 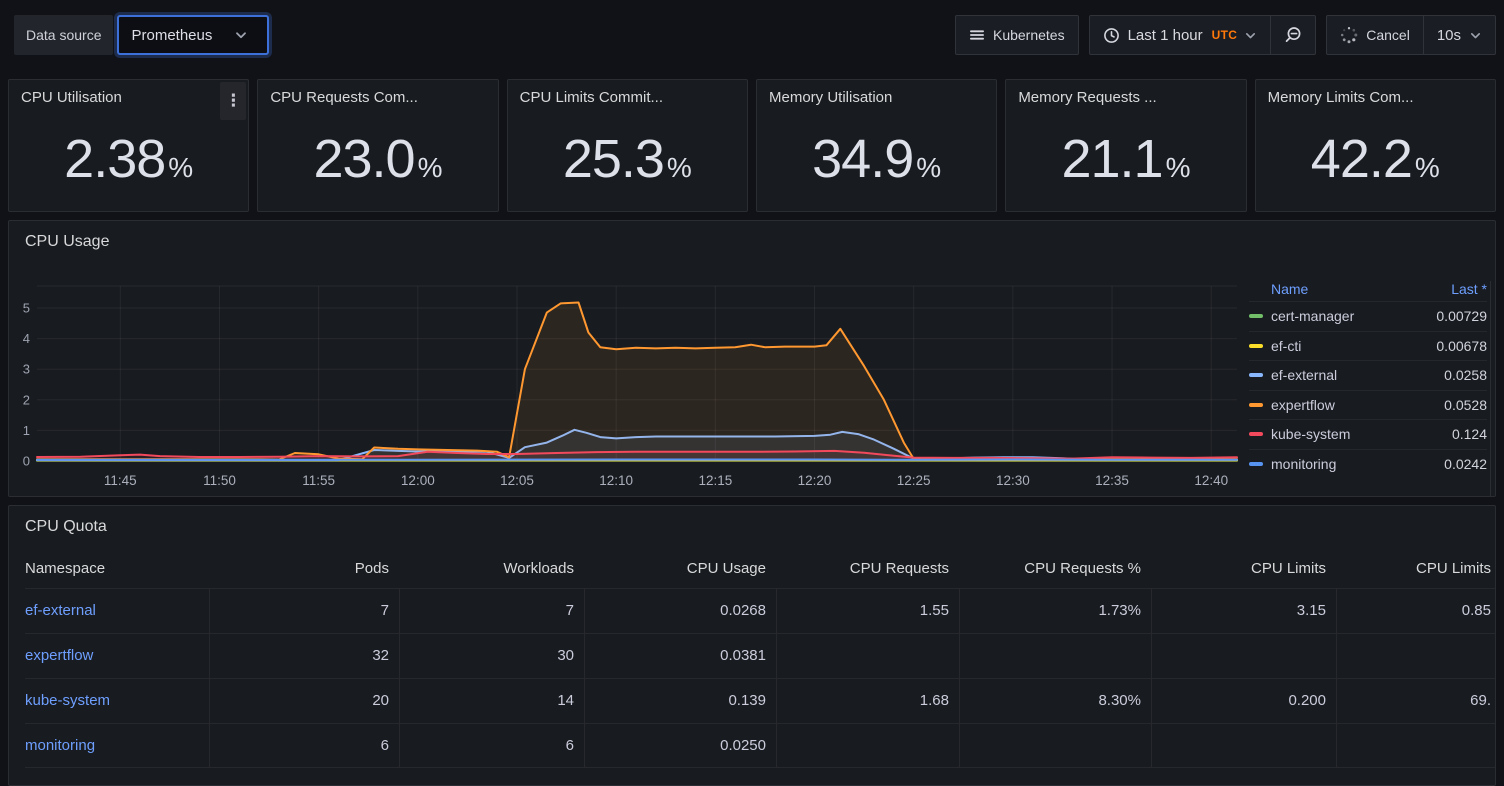 I want to click on hamburger-icon, so click(x=977, y=35).